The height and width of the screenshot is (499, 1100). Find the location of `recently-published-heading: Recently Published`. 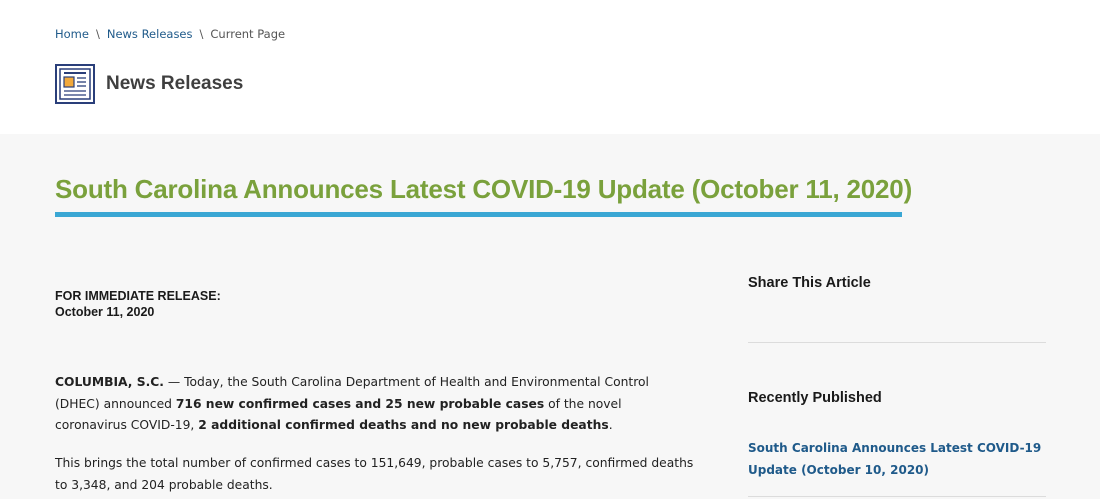

recently-published-heading: Recently Published is located at coordinates (815, 398).